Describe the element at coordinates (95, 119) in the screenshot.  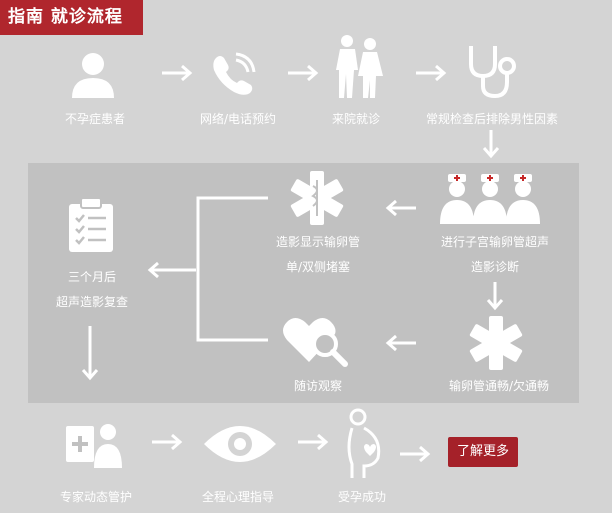
I see `step-infertile-patient: 不孕症患者` at that location.